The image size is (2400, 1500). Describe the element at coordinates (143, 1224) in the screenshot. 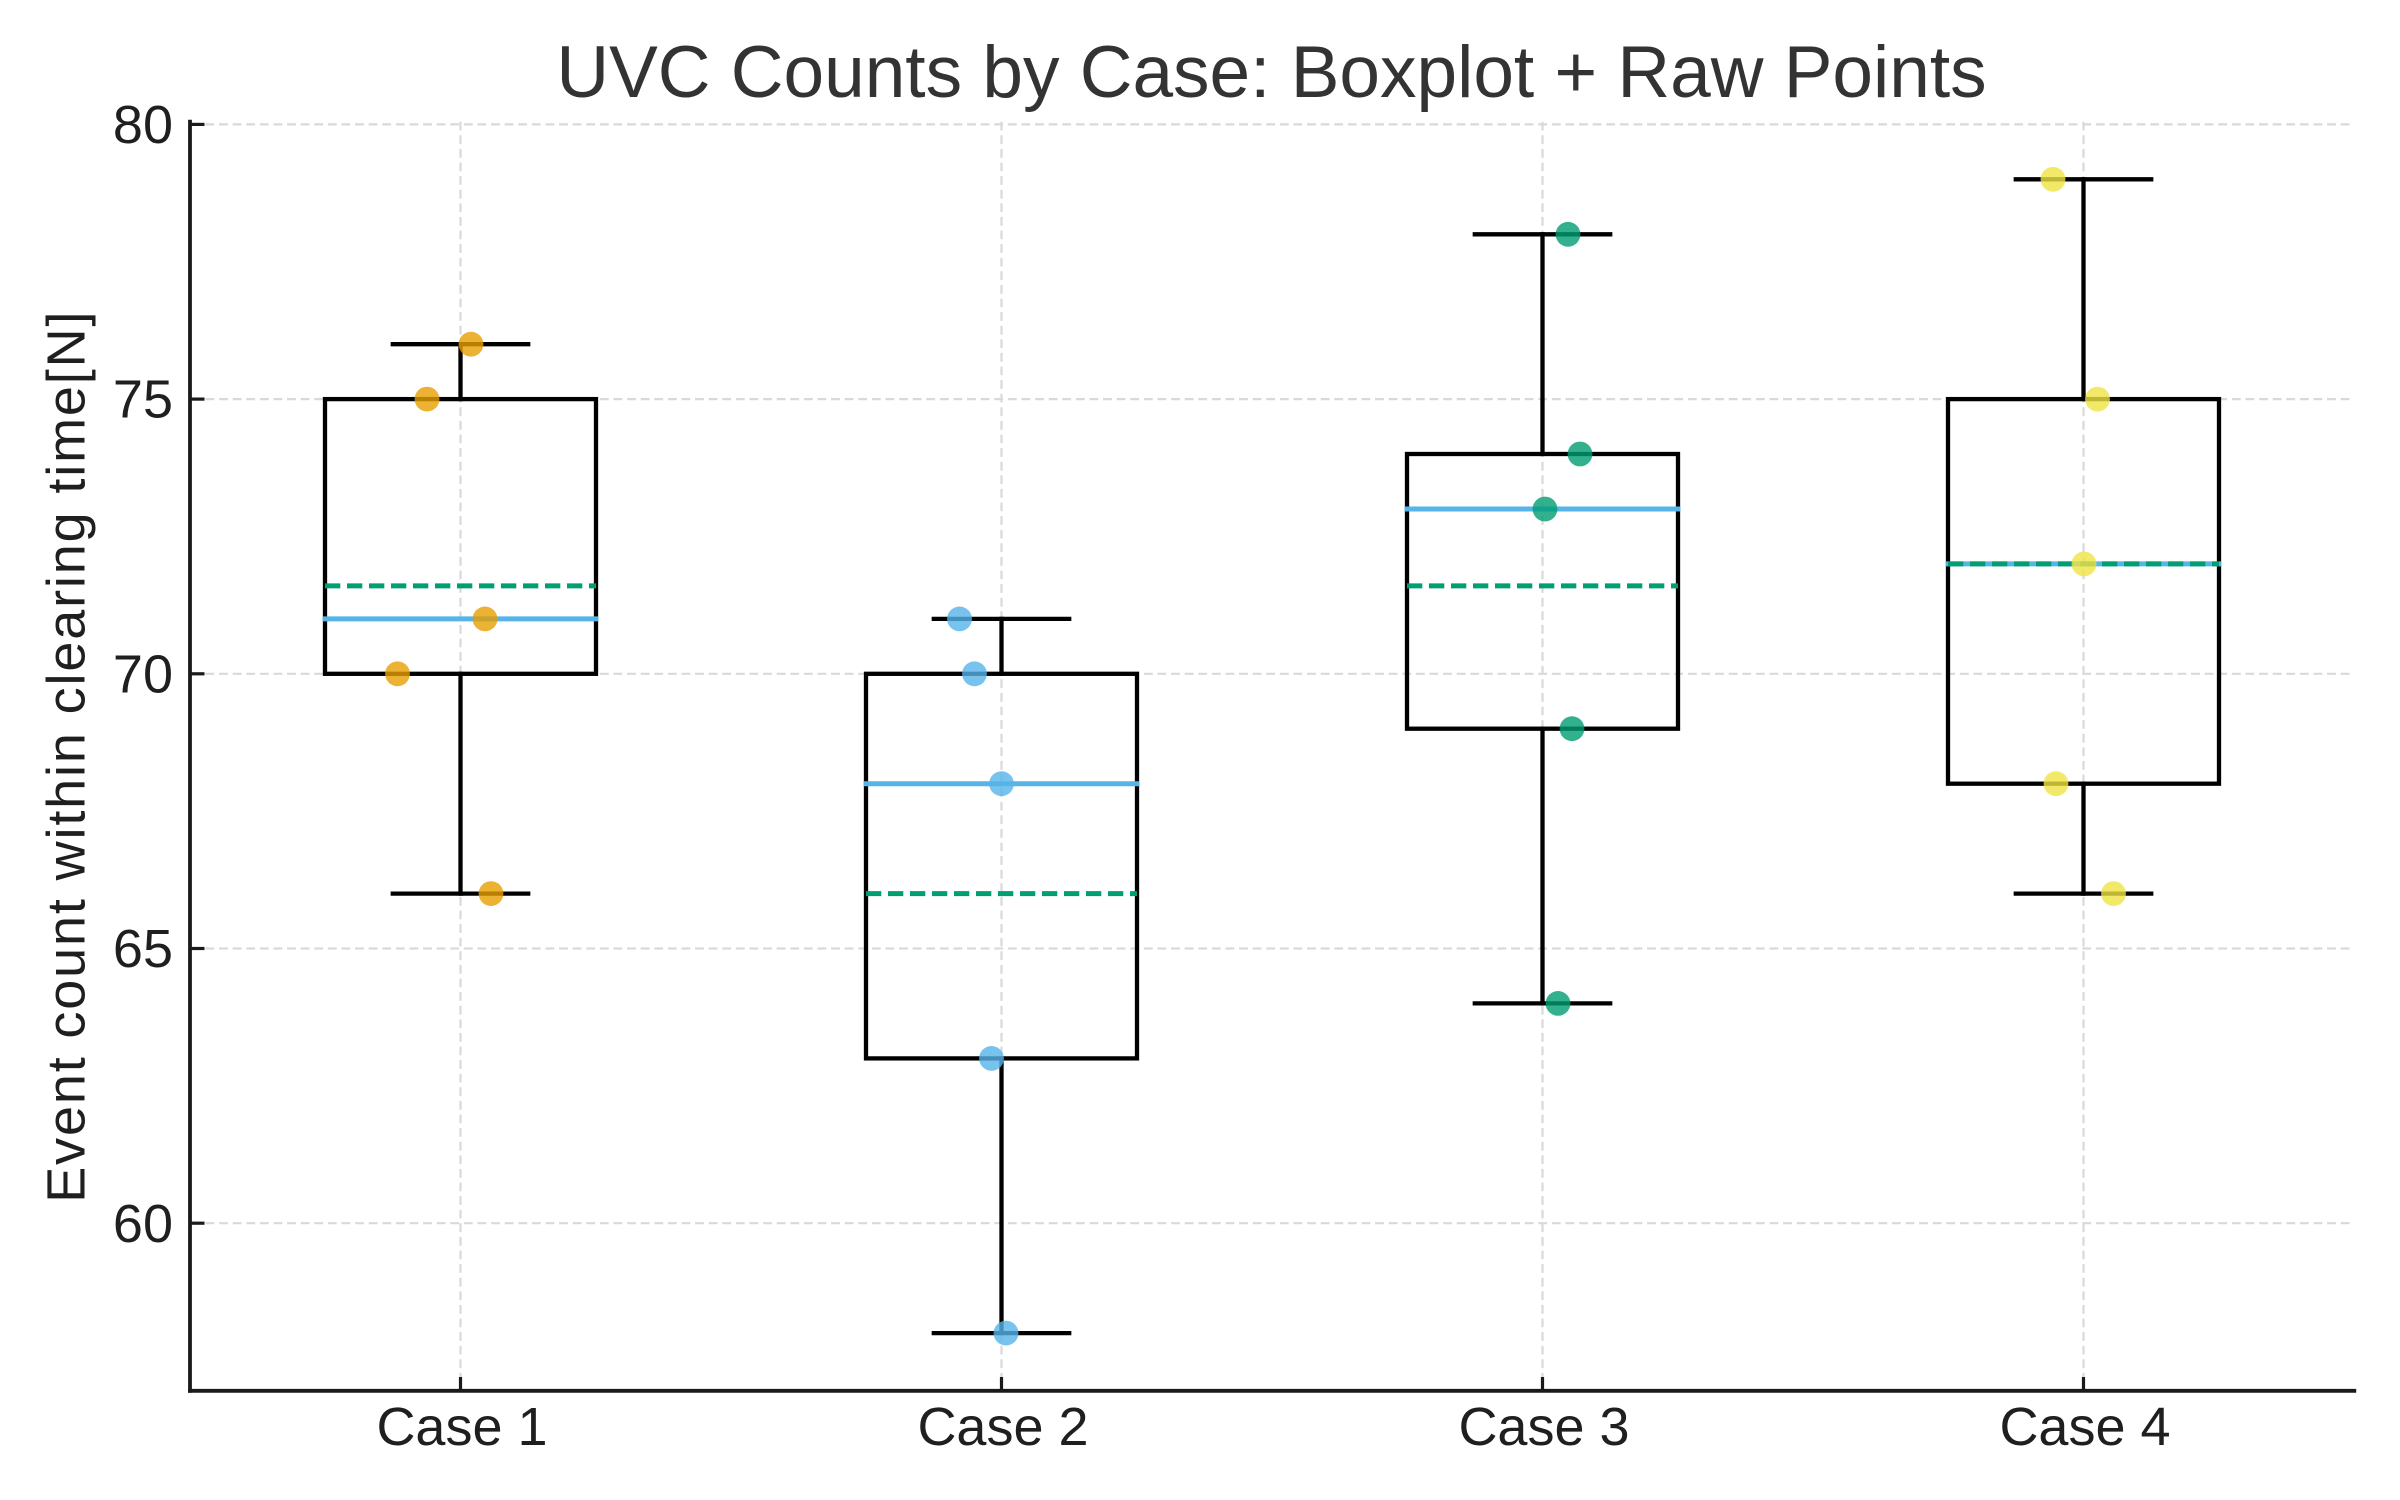

I see `svg-text: 60` at that location.